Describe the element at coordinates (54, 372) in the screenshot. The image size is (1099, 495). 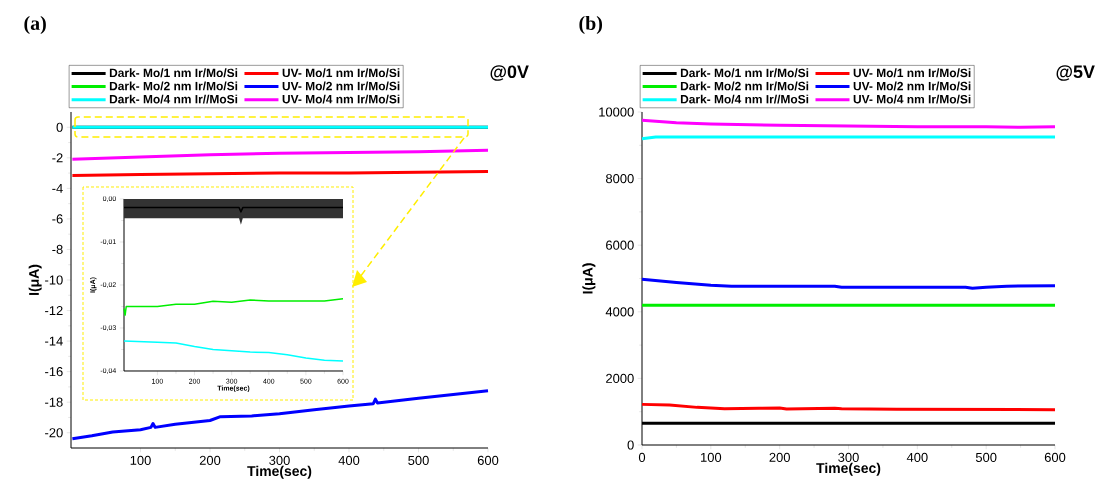
I see `y-tick-label: -16` at that location.